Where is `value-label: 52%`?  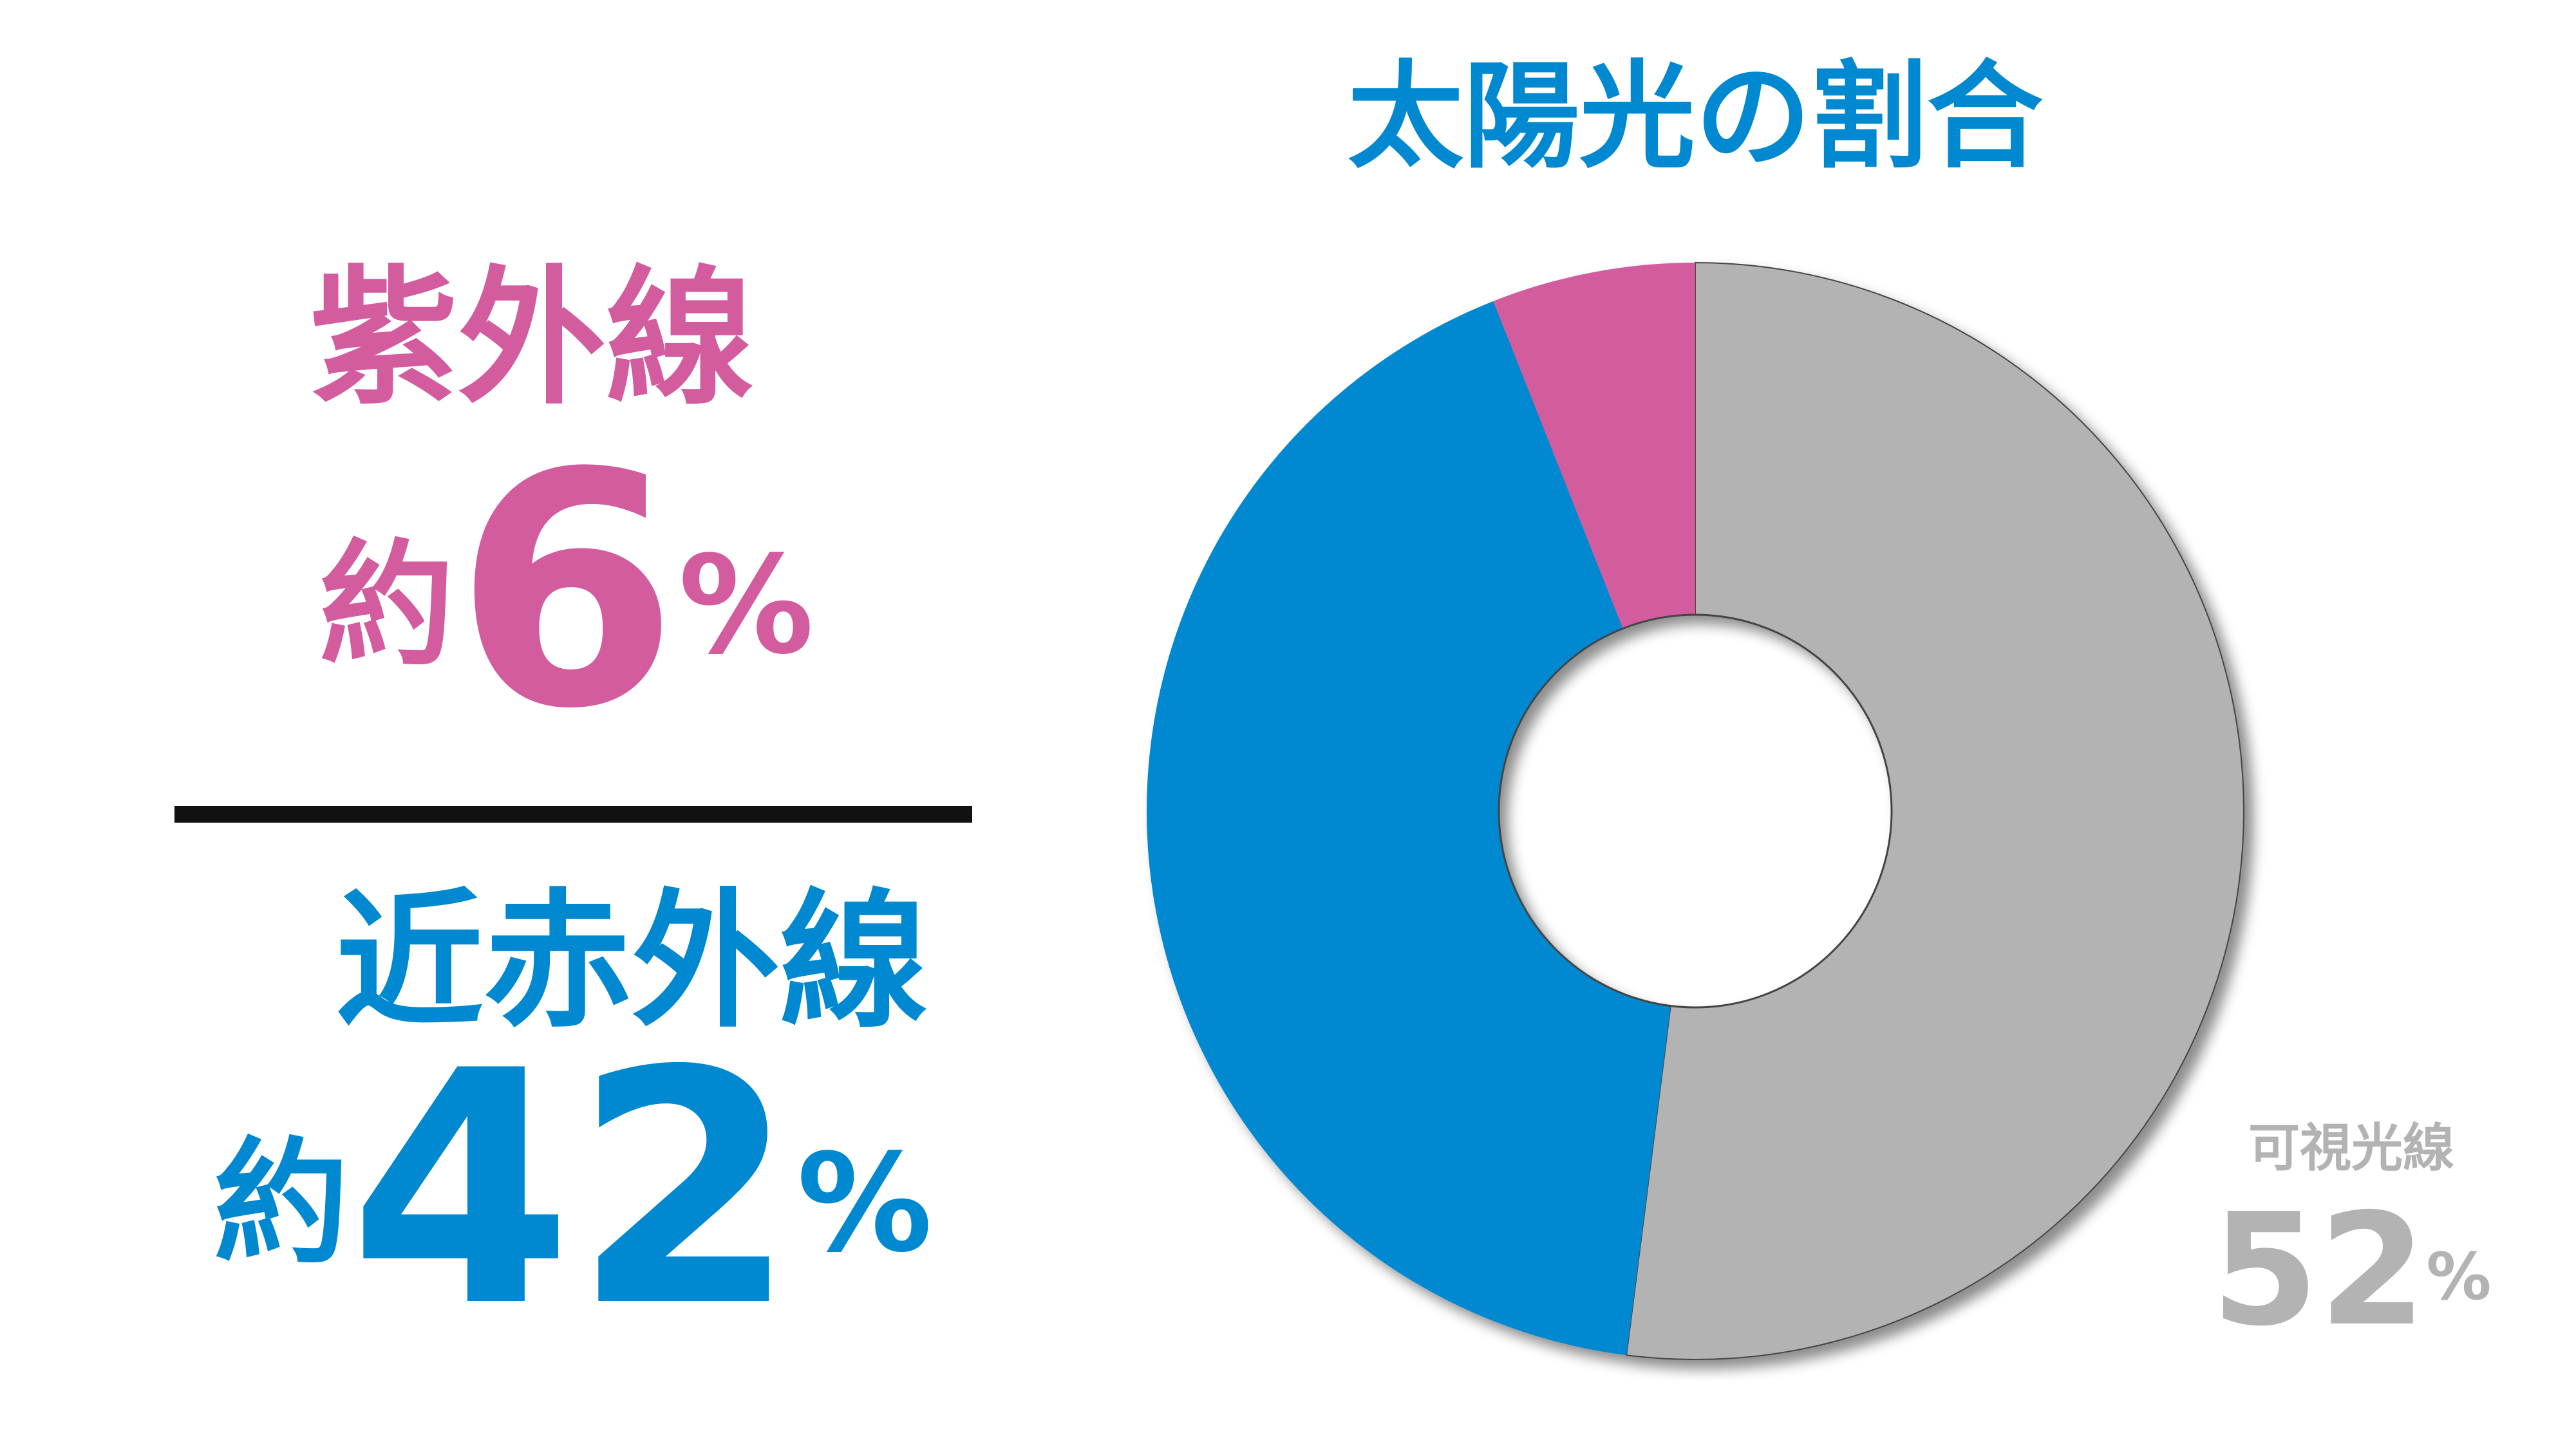 value-label: 52% is located at coordinates (2352, 1270).